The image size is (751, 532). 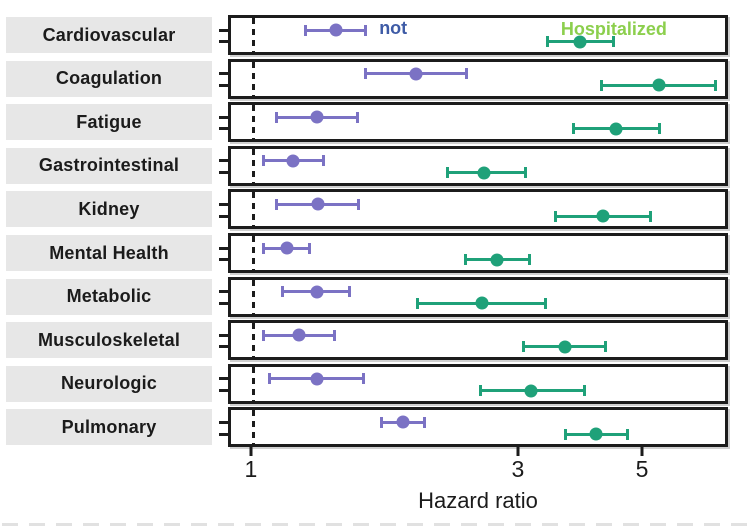 I want to click on facet-row-metabolic: Metabolic, so click(x=375, y=296).